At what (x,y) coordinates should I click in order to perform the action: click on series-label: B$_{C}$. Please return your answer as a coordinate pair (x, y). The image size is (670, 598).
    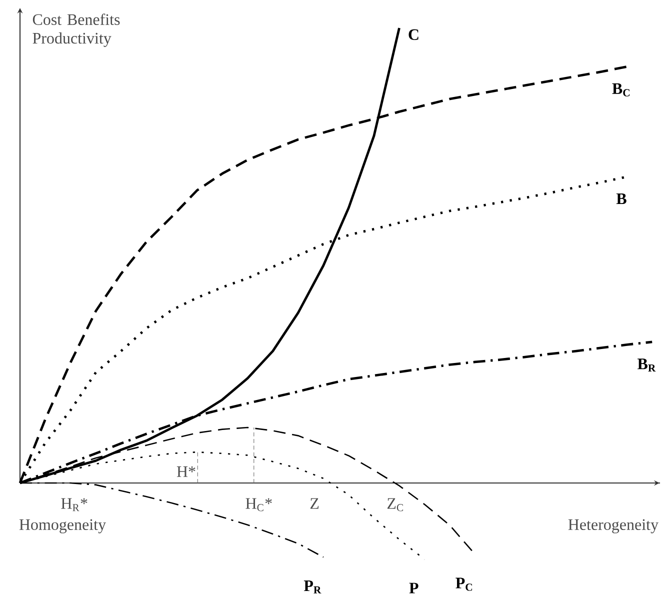
    Looking at the image, I should click on (621, 89).